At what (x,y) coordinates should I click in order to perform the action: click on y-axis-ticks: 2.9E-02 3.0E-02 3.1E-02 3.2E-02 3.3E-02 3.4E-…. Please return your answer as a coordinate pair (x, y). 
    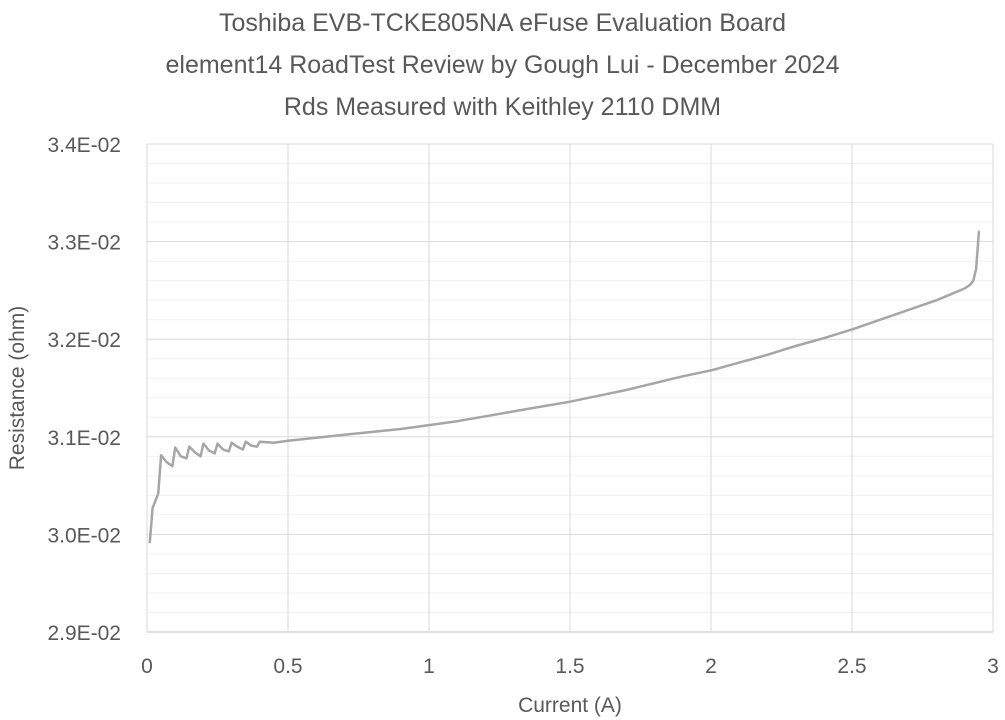
    Looking at the image, I should click on (84, 389).